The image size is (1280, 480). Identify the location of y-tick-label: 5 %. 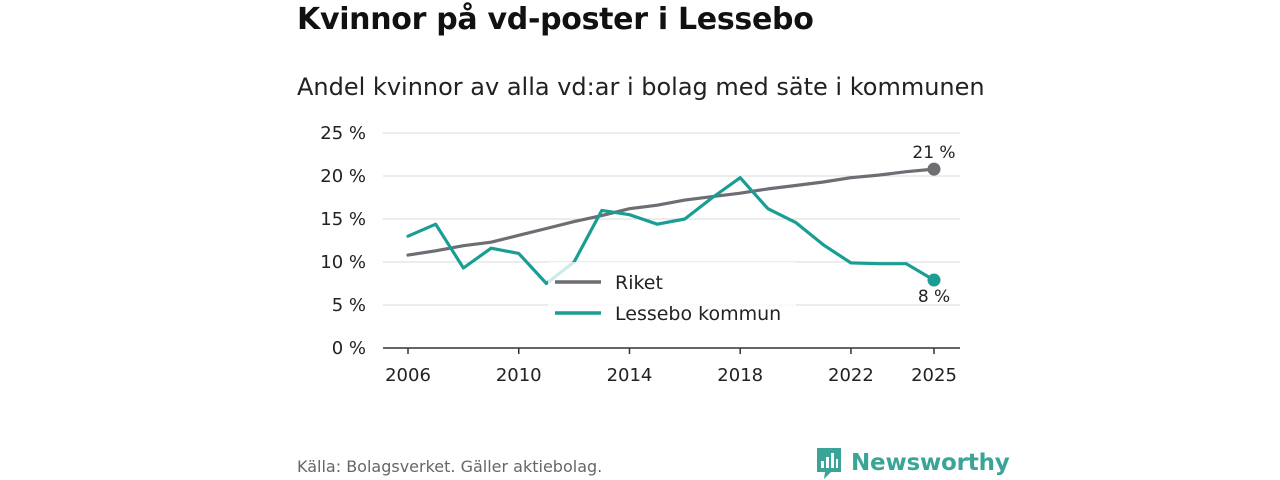
(349, 305).